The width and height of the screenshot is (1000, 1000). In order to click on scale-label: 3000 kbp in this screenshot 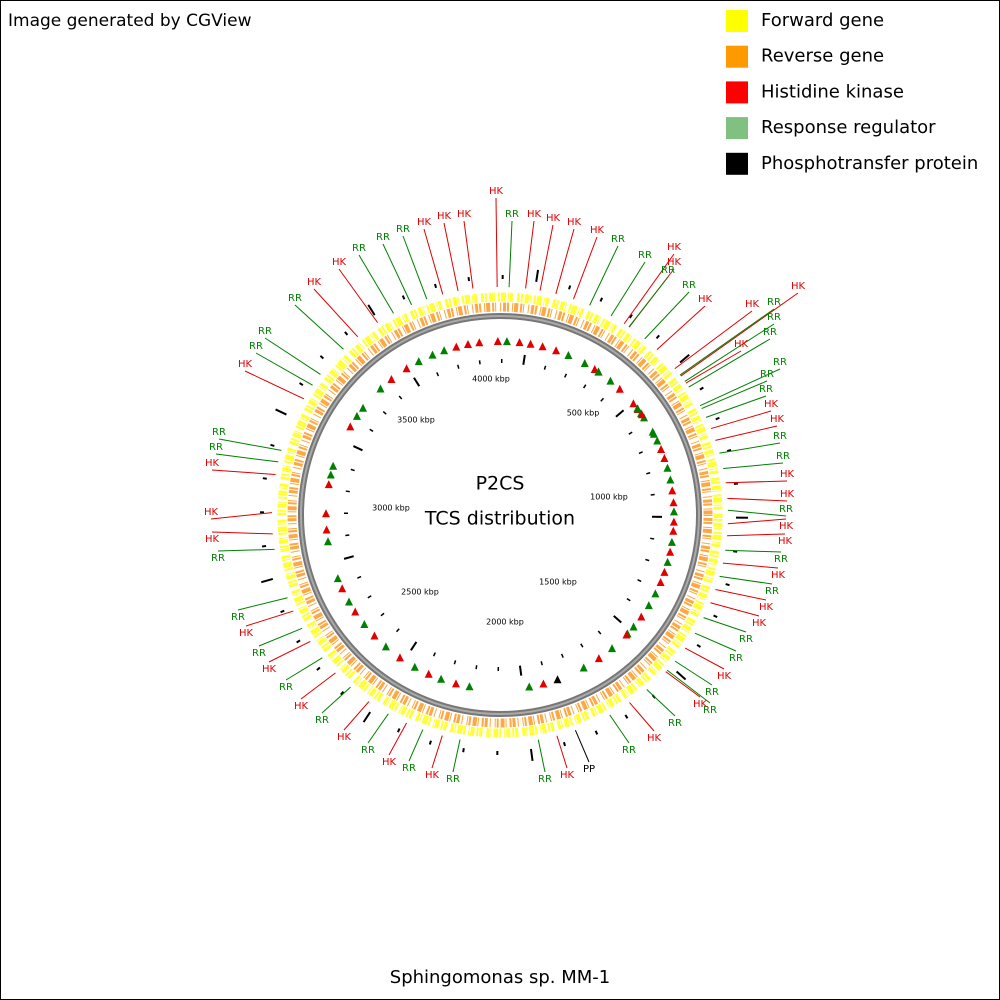, I will do `click(391, 508)`.